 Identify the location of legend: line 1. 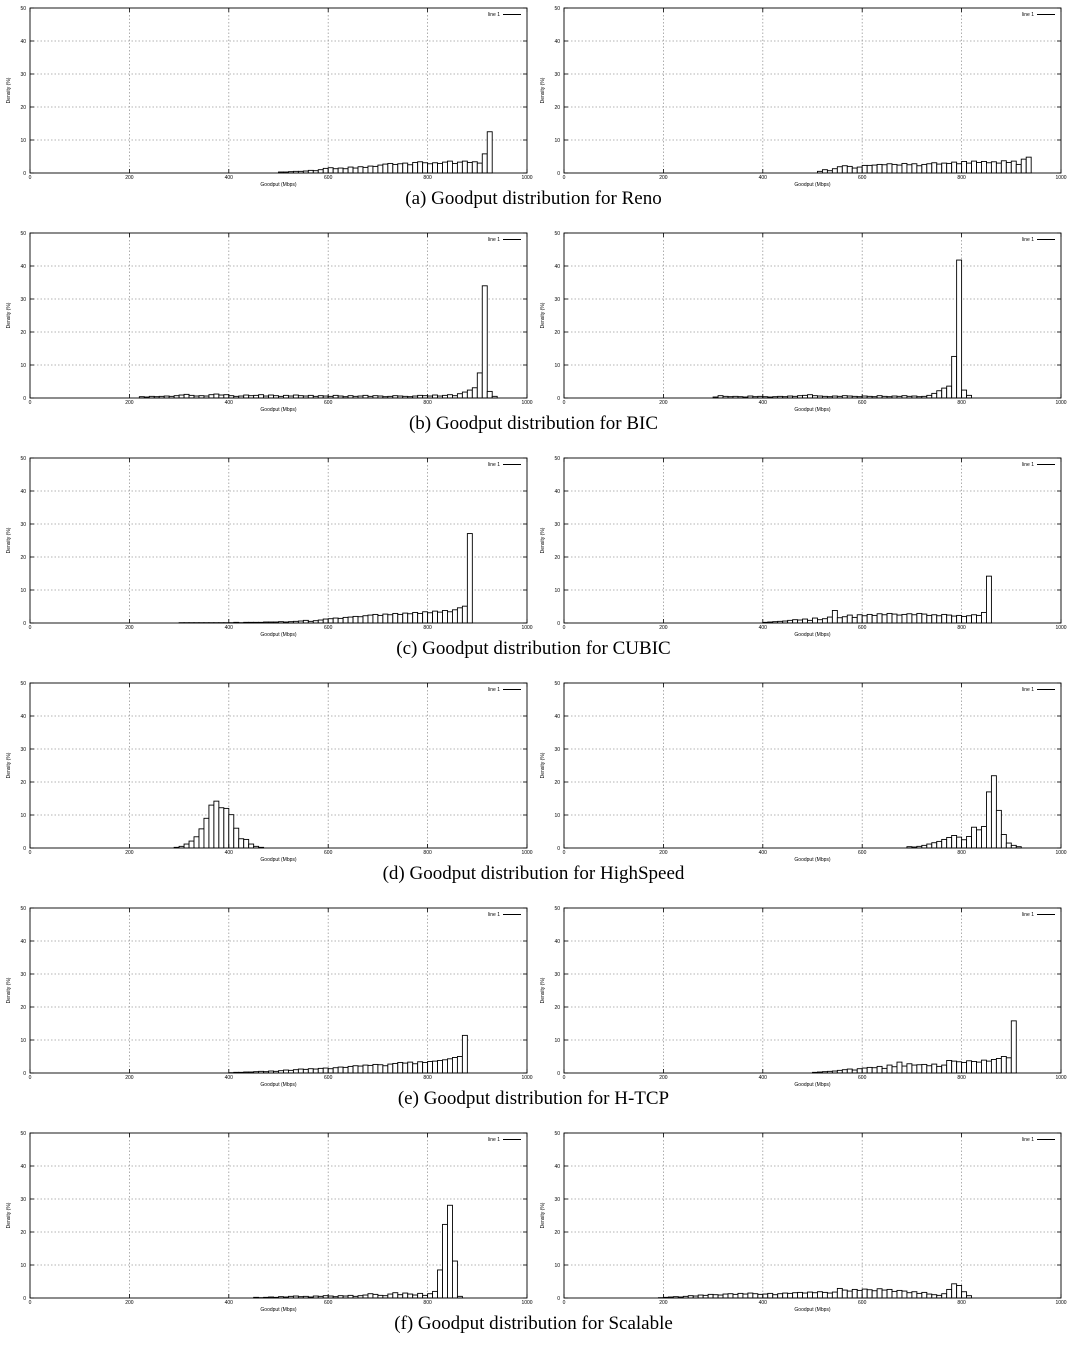
(1038, 690).